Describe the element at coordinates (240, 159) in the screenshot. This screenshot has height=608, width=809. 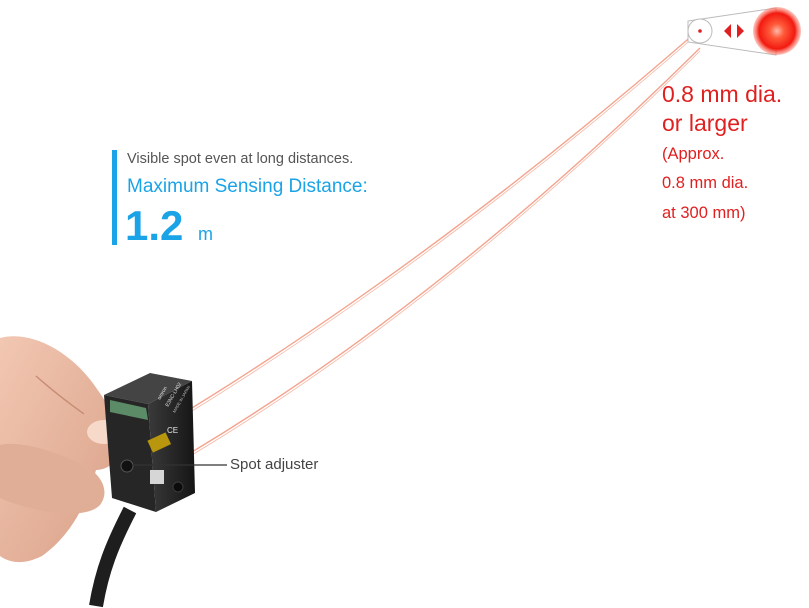
I see `headline-subtitle: Visible spot even at long distances.` at that location.